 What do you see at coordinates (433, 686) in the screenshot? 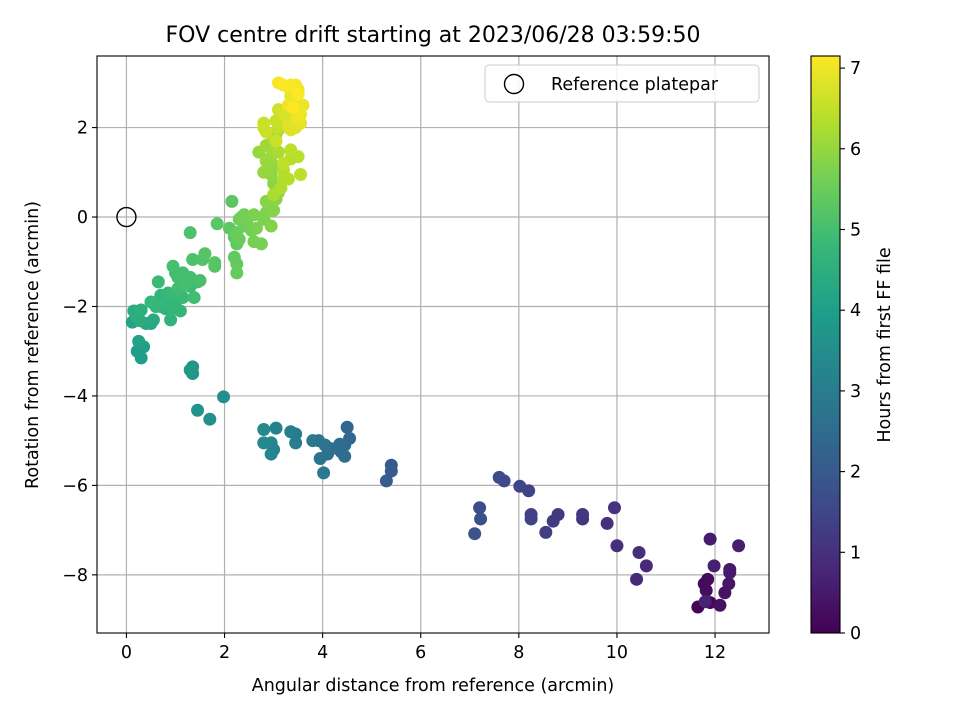
I see `x-axis-label: Angular distance from reference (arcmin)` at bounding box center [433, 686].